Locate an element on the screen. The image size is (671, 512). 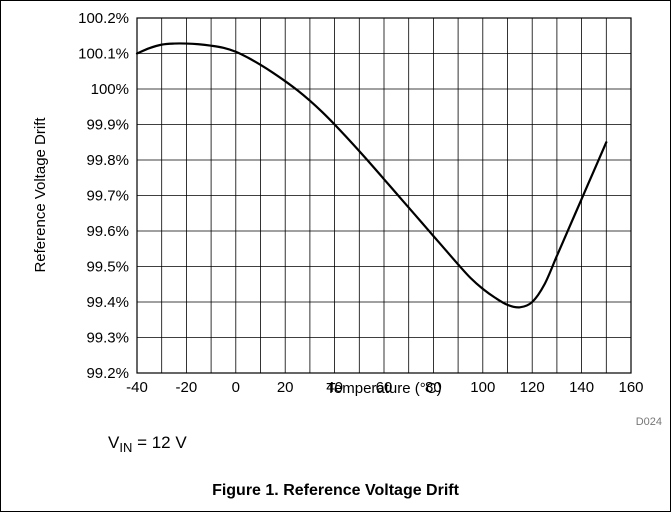
x-tick-label: 100 is located at coordinates (482, 387).